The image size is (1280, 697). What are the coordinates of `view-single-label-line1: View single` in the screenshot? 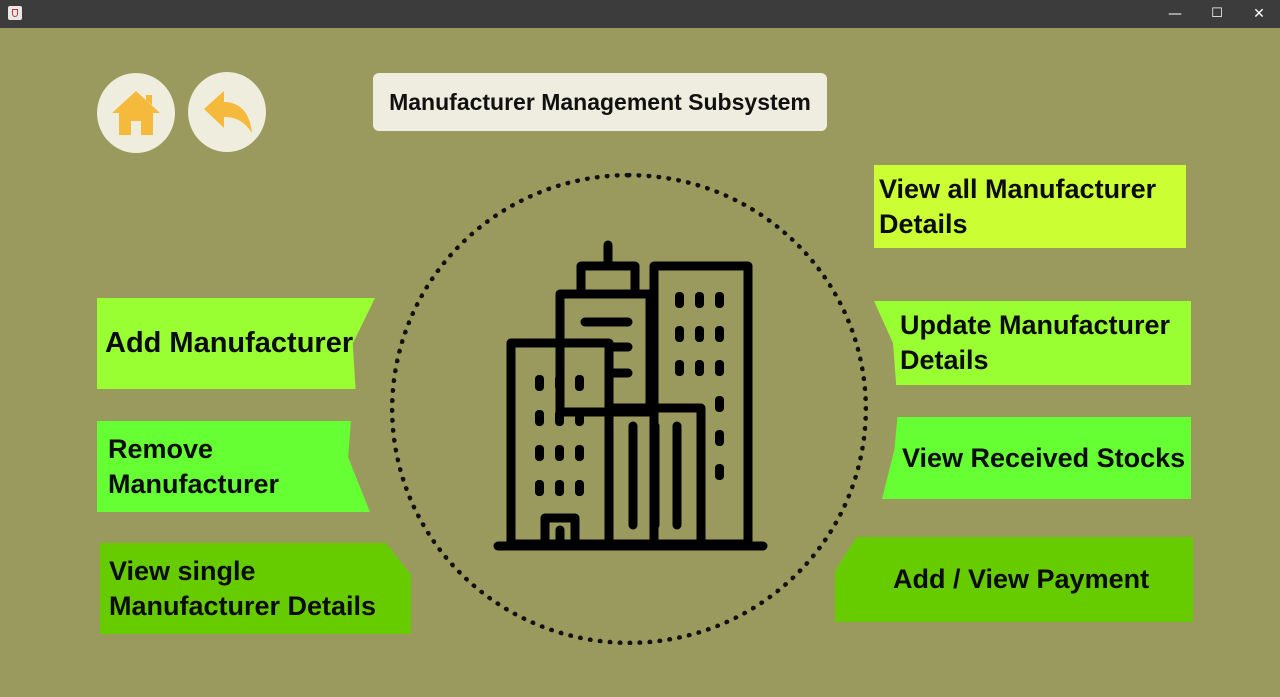 It's located at (182, 570).